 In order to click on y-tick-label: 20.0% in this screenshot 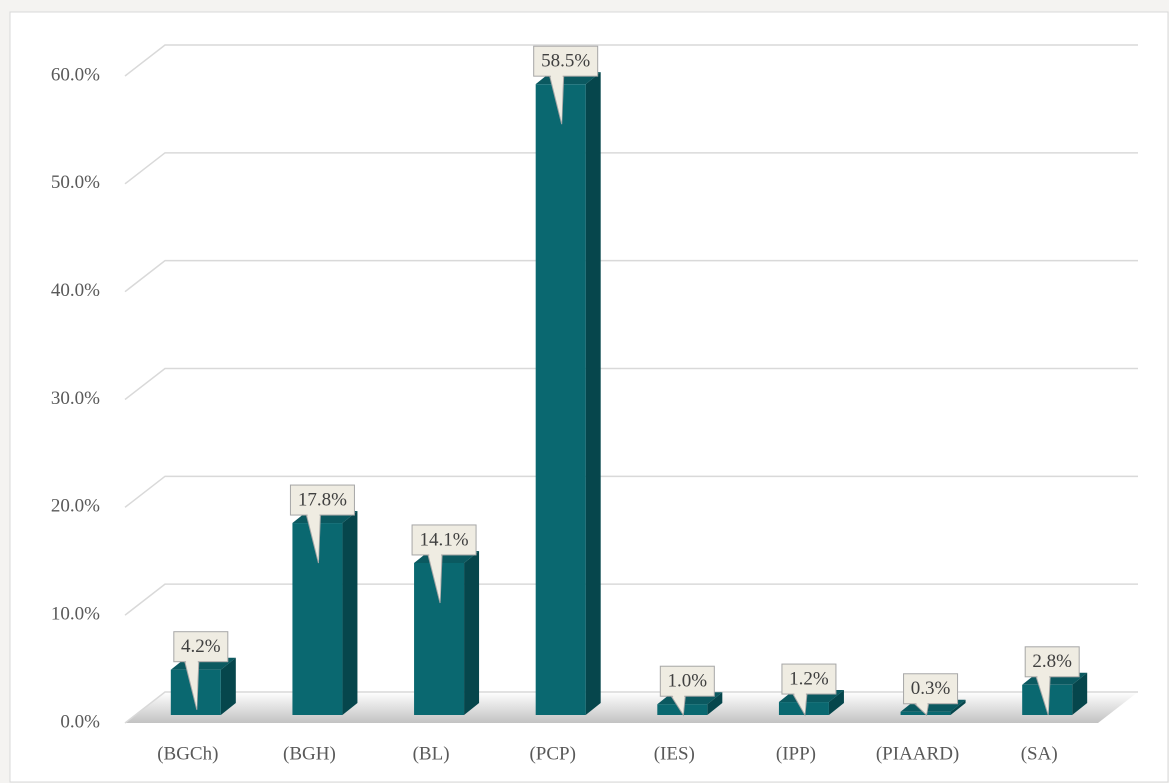, I will do `click(75, 506)`.